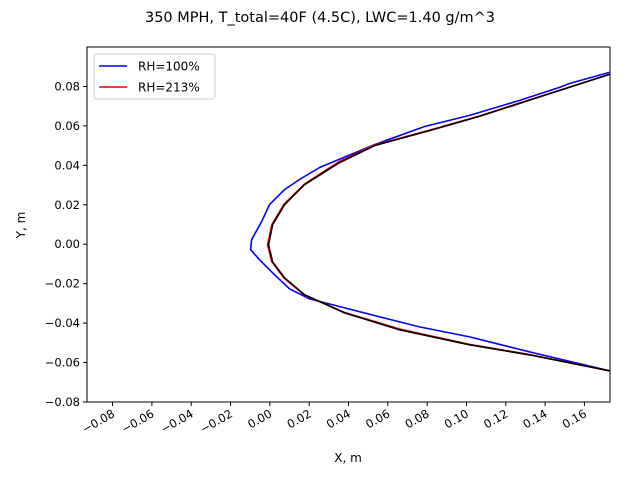 The width and height of the screenshot is (640, 485). Describe the element at coordinates (169, 88) in the screenshot. I see `legend-label: RH=213%` at that location.